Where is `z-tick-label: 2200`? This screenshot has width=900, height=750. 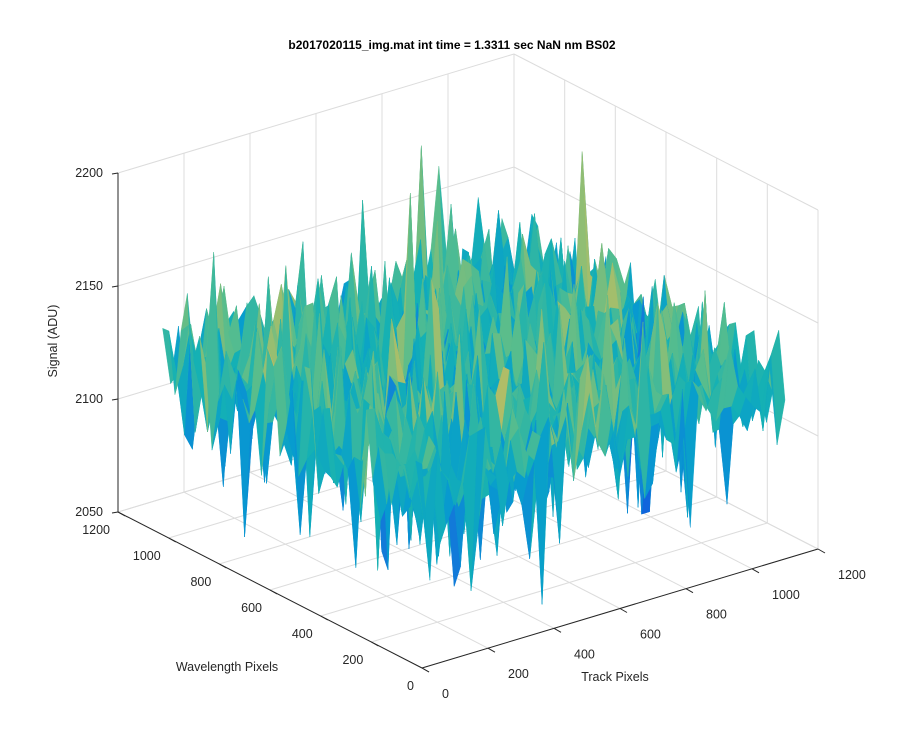
z-tick-label: 2200 is located at coordinates (89, 173).